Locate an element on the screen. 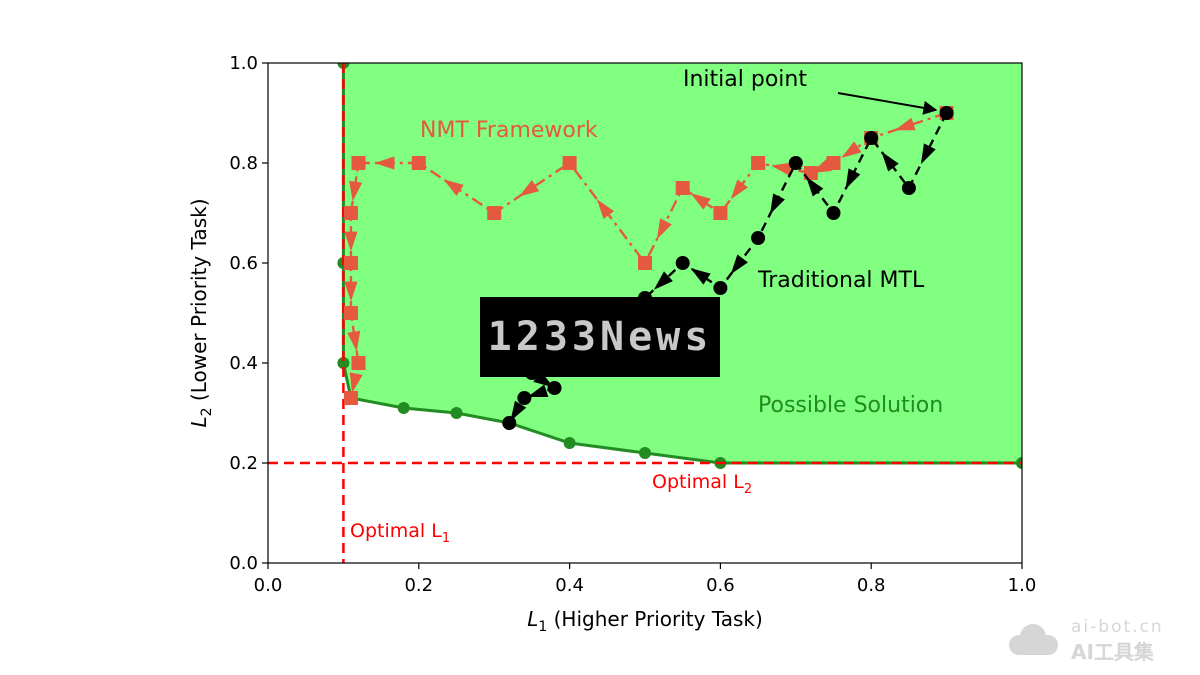 Image resolution: width=1200 pixels, height=675 pixels. site-url: ai-bot.cn is located at coordinates (1117, 627).